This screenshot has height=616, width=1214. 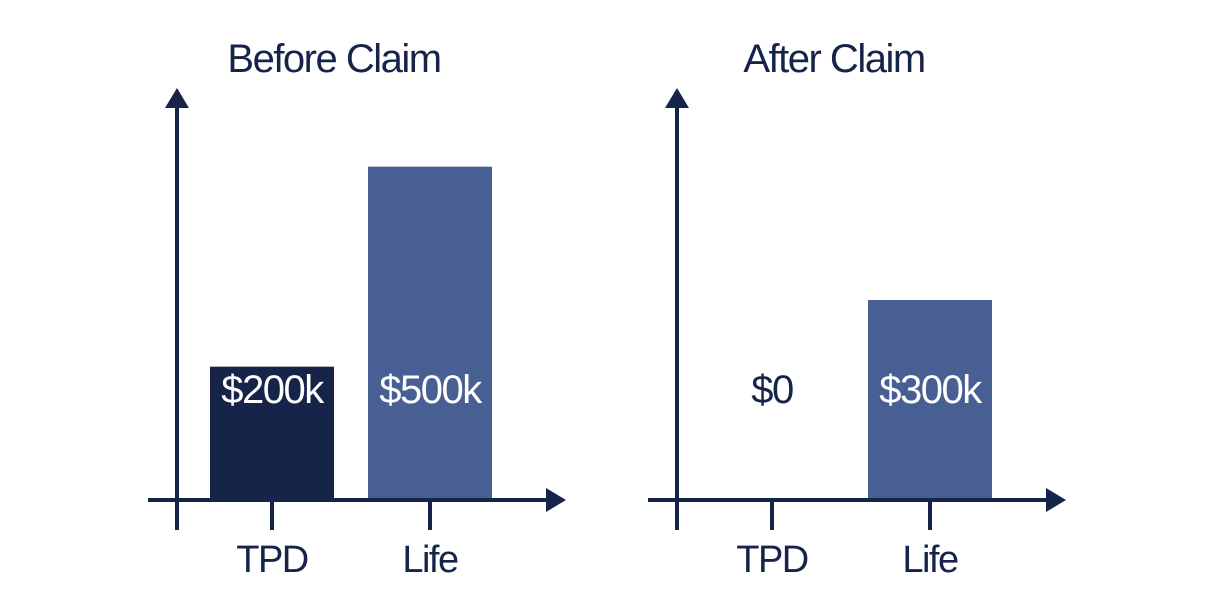 What do you see at coordinates (772, 390) in the screenshot?
I see `bar-value-label: $0` at bounding box center [772, 390].